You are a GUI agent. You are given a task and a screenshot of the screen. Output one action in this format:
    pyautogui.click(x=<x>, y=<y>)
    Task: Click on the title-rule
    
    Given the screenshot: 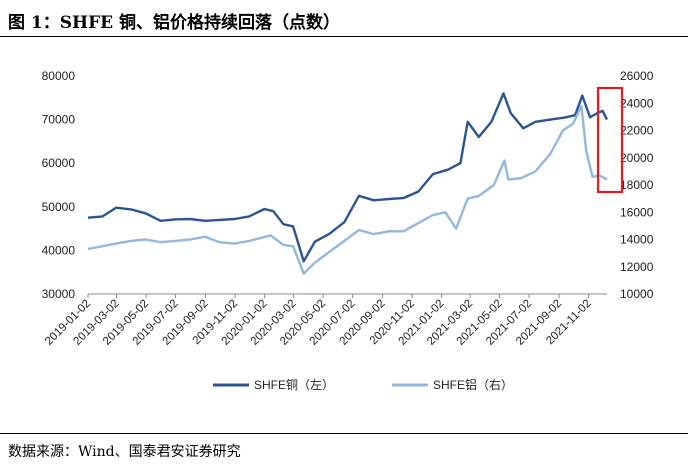 What is the action you would take?
    pyautogui.click(x=344, y=36)
    